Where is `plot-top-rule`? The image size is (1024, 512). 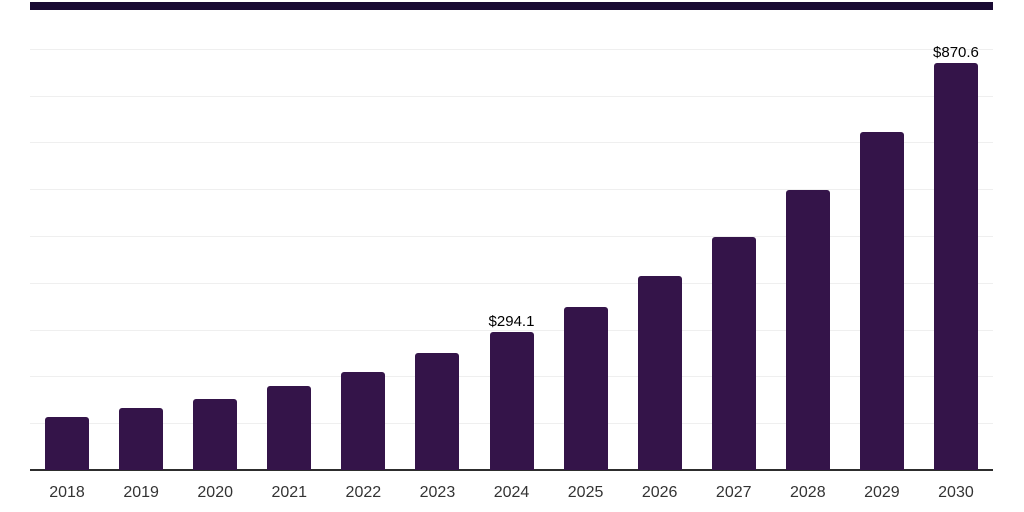
plot-top-rule is located at coordinates (511, 6).